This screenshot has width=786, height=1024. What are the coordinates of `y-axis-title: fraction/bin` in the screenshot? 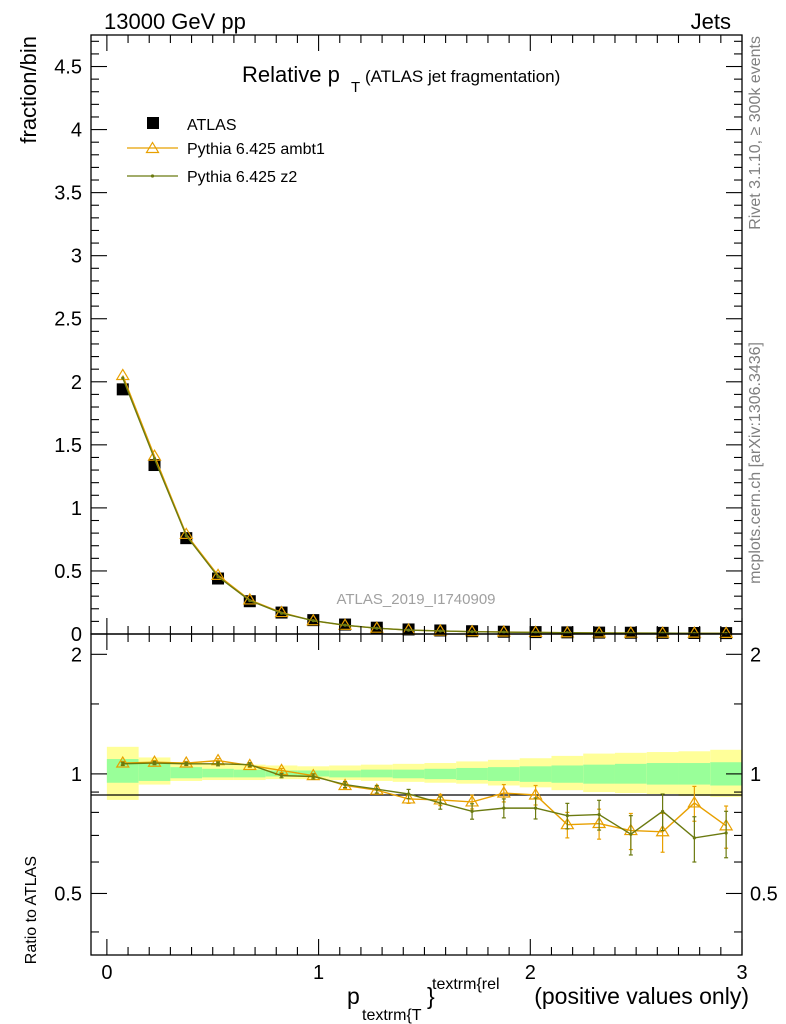 It's located at (28, 90).